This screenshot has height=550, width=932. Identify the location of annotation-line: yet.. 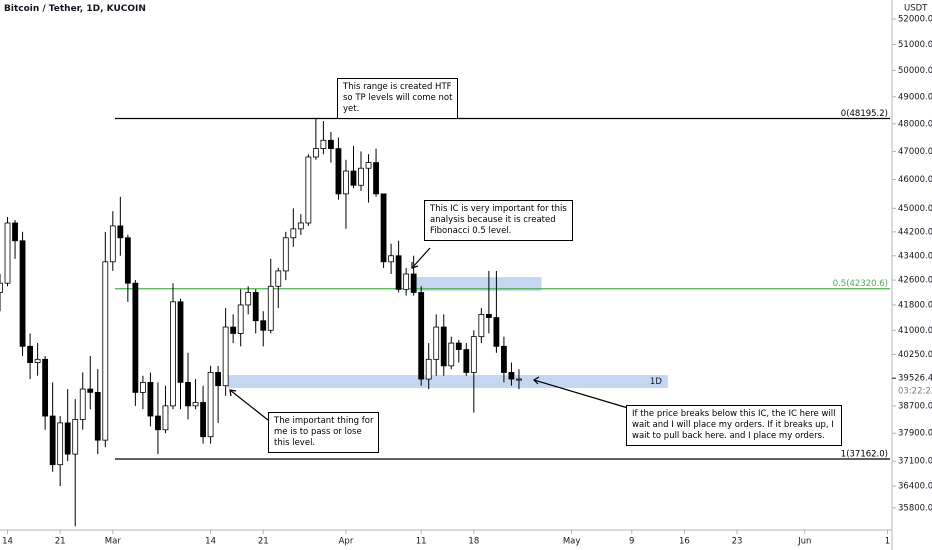
(351, 109).